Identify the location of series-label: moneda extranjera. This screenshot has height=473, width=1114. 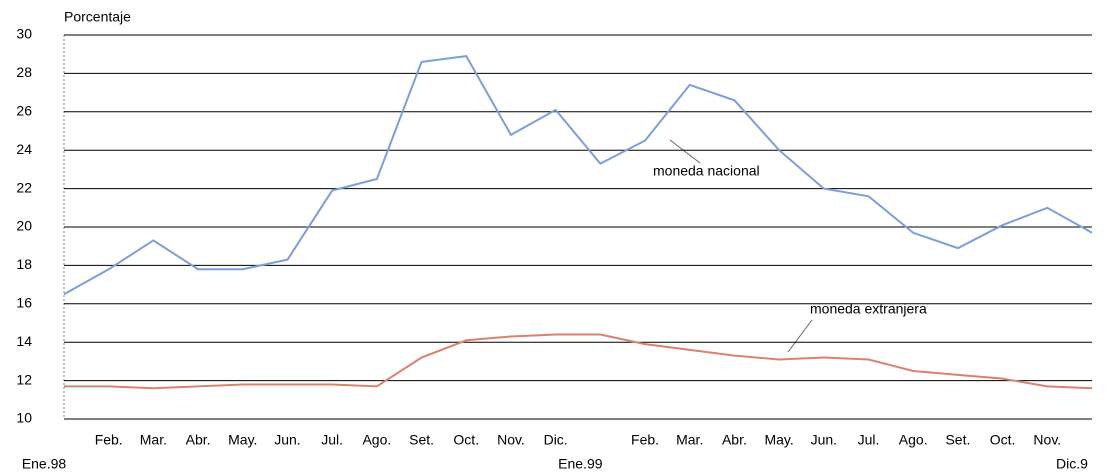
(868, 309).